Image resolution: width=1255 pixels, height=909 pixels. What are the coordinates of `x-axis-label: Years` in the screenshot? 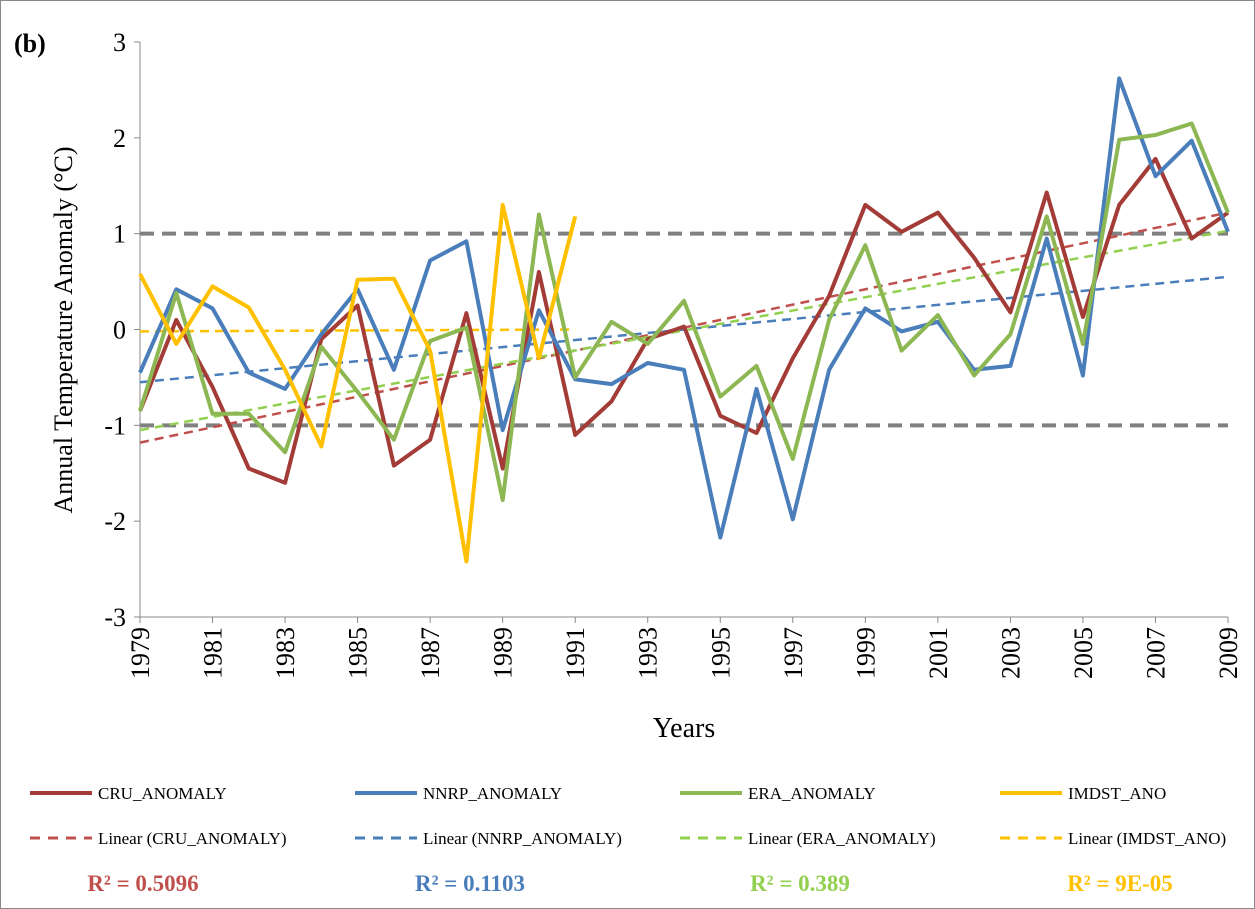 It's located at (684, 728).